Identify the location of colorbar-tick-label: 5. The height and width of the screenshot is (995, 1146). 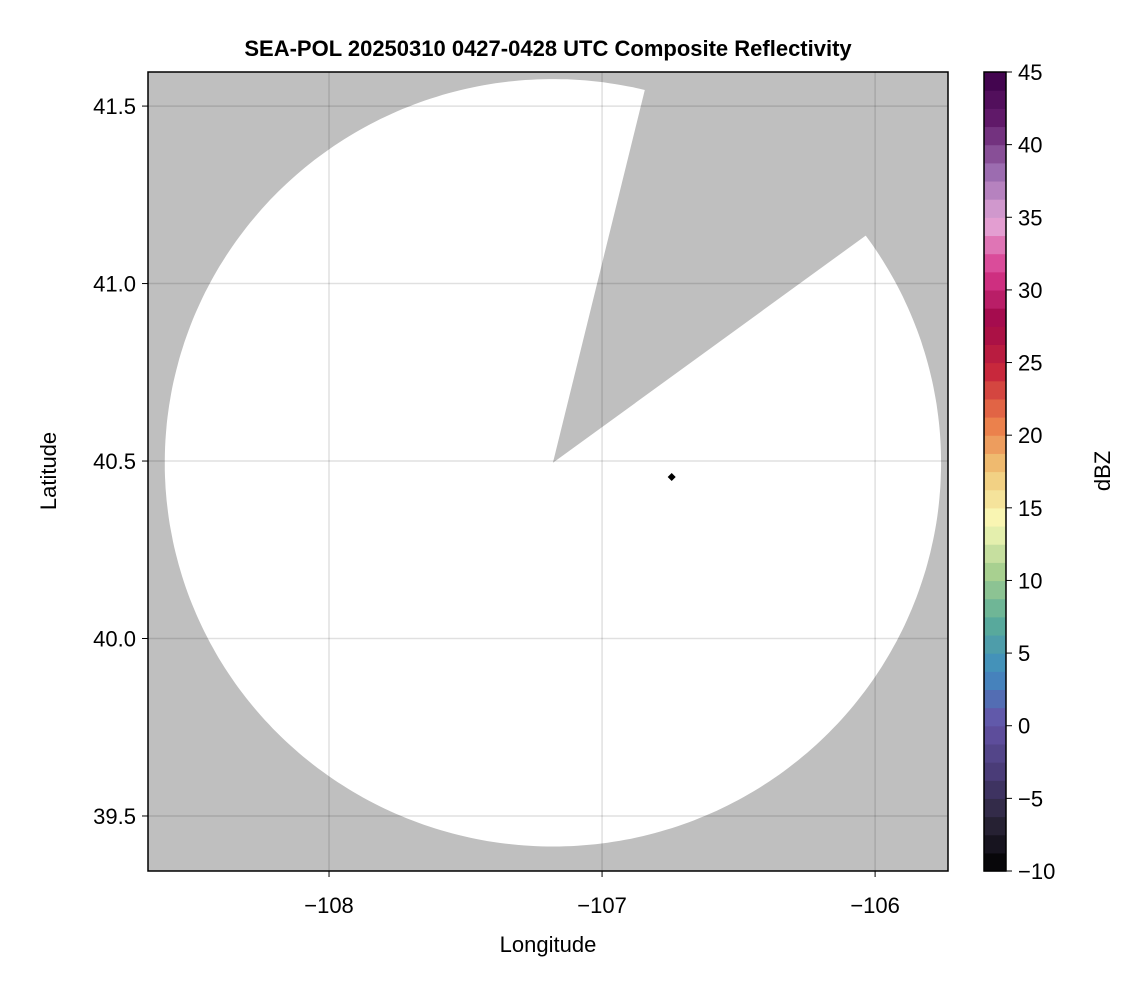
(1024, 653).